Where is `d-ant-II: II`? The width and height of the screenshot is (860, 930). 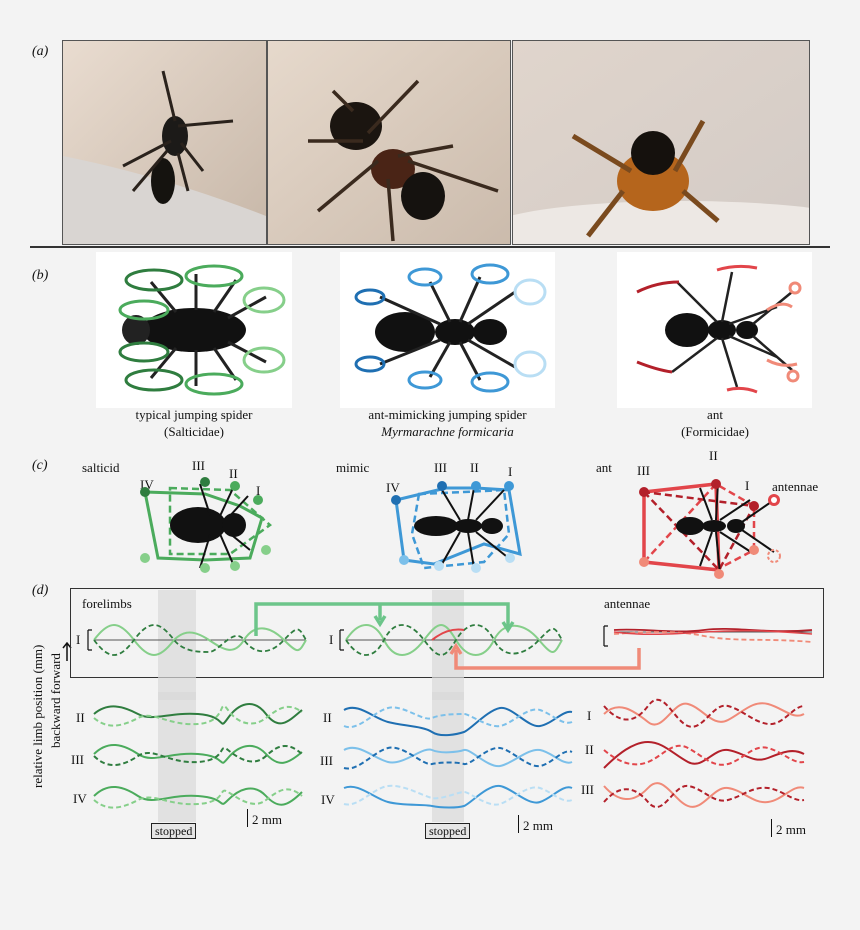 d-ant-II: II is located at coordinates (589, 749).